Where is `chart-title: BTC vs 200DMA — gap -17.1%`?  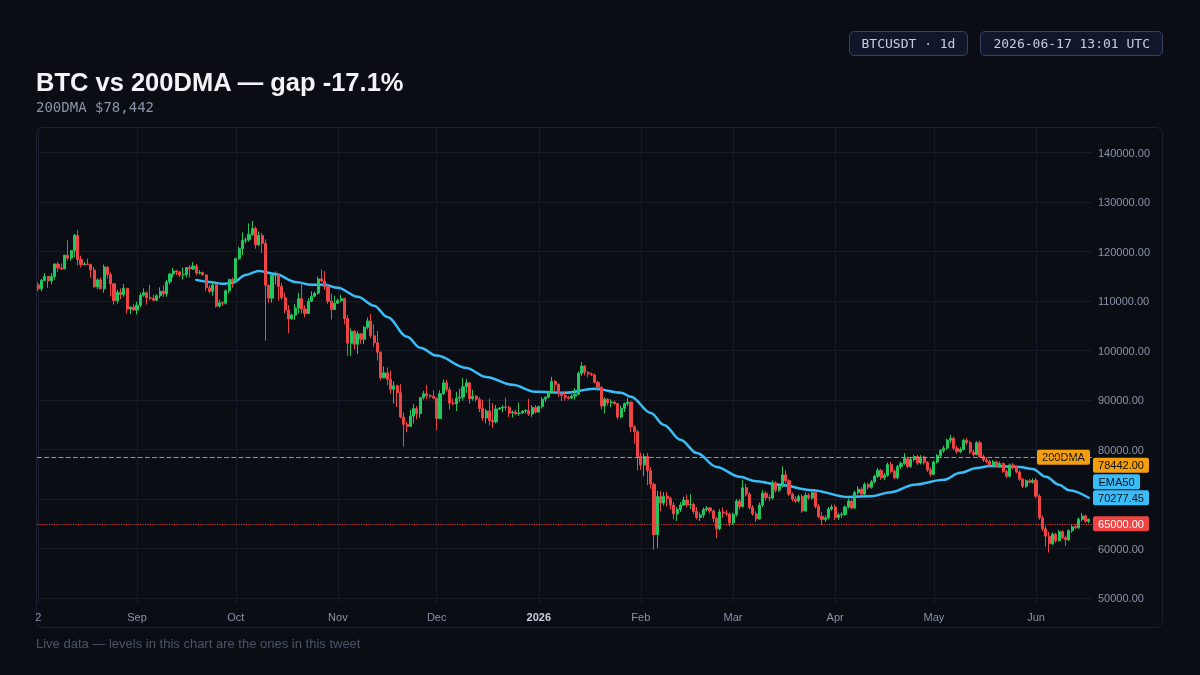 chart-title: BTC vs 200DMA — gap -17.1% is located at coordinates (220, 82).